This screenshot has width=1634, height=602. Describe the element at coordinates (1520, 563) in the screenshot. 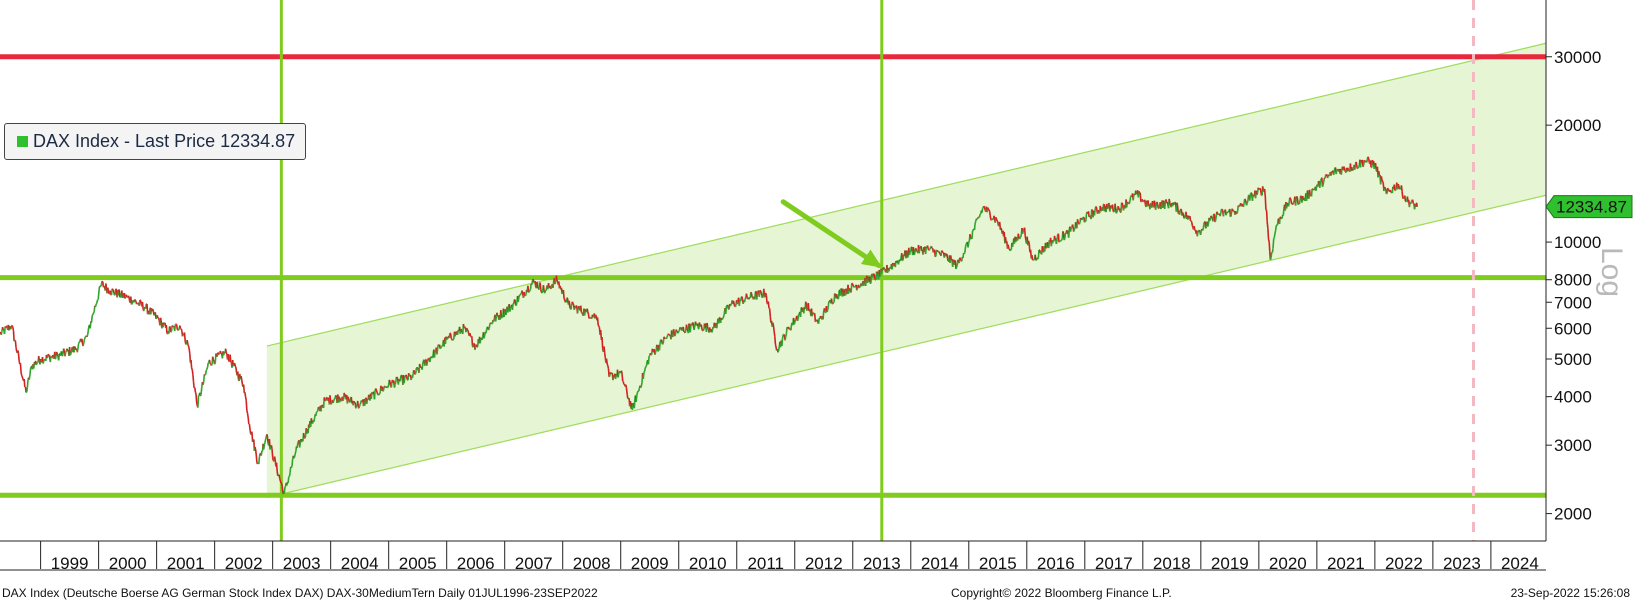

I see `x-tick-label: 2024` at that location.